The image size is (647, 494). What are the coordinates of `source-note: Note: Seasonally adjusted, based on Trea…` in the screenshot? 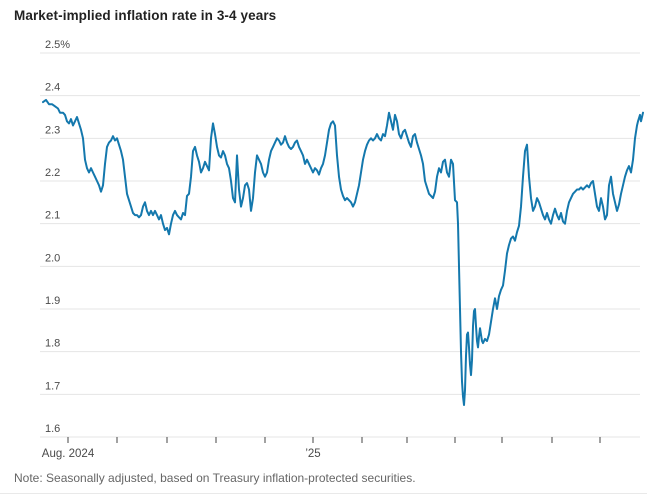 It's located at (215, 478).